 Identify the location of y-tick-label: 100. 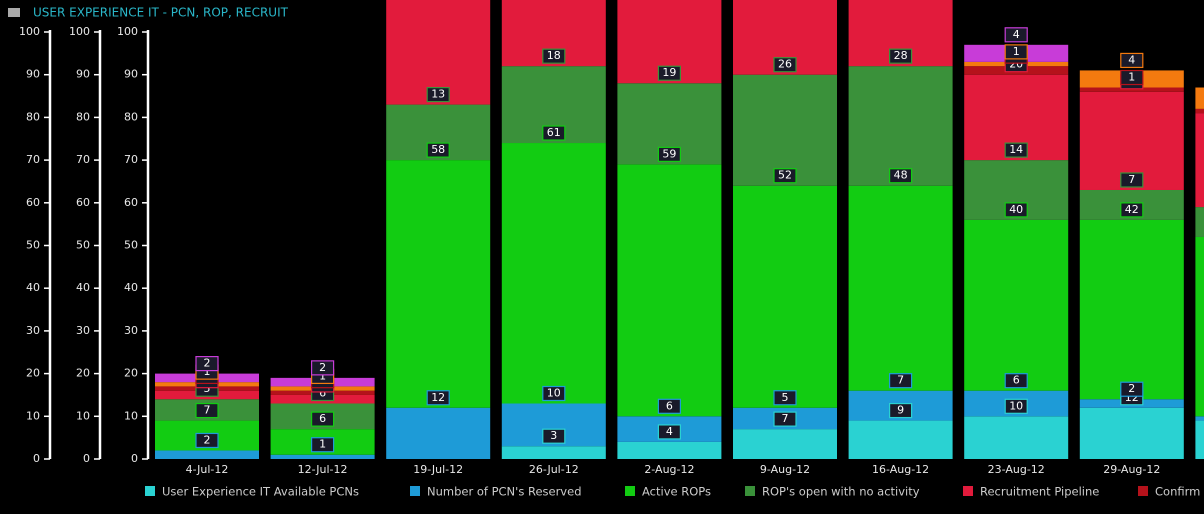
(29, 31).